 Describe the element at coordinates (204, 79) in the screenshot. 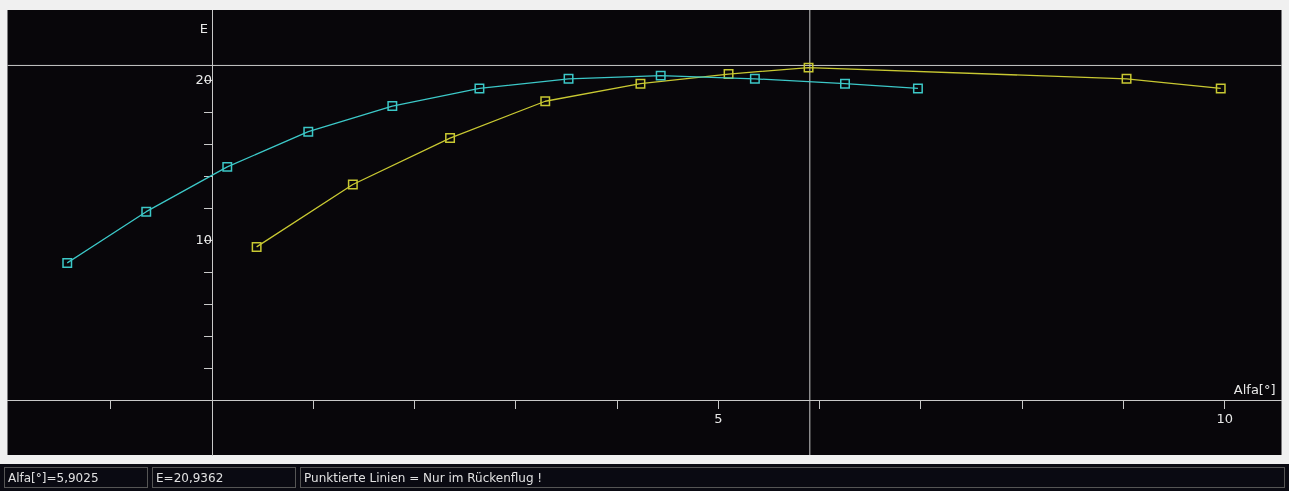

I see `y-tick-label: 20` at that location.